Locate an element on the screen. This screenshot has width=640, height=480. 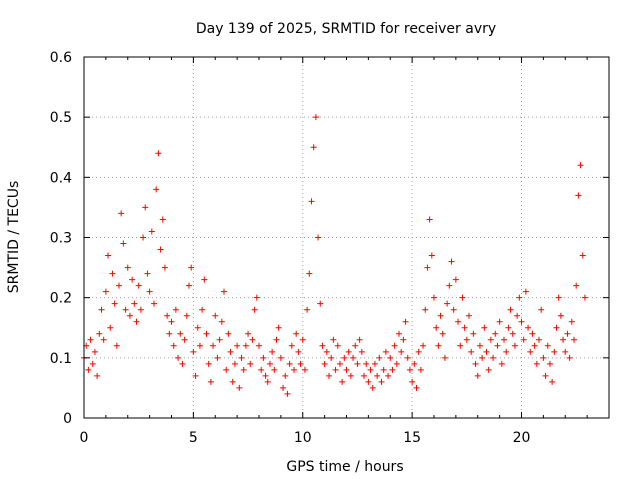
y-tick-label: 0.1 is located at coordinates (61, 359).